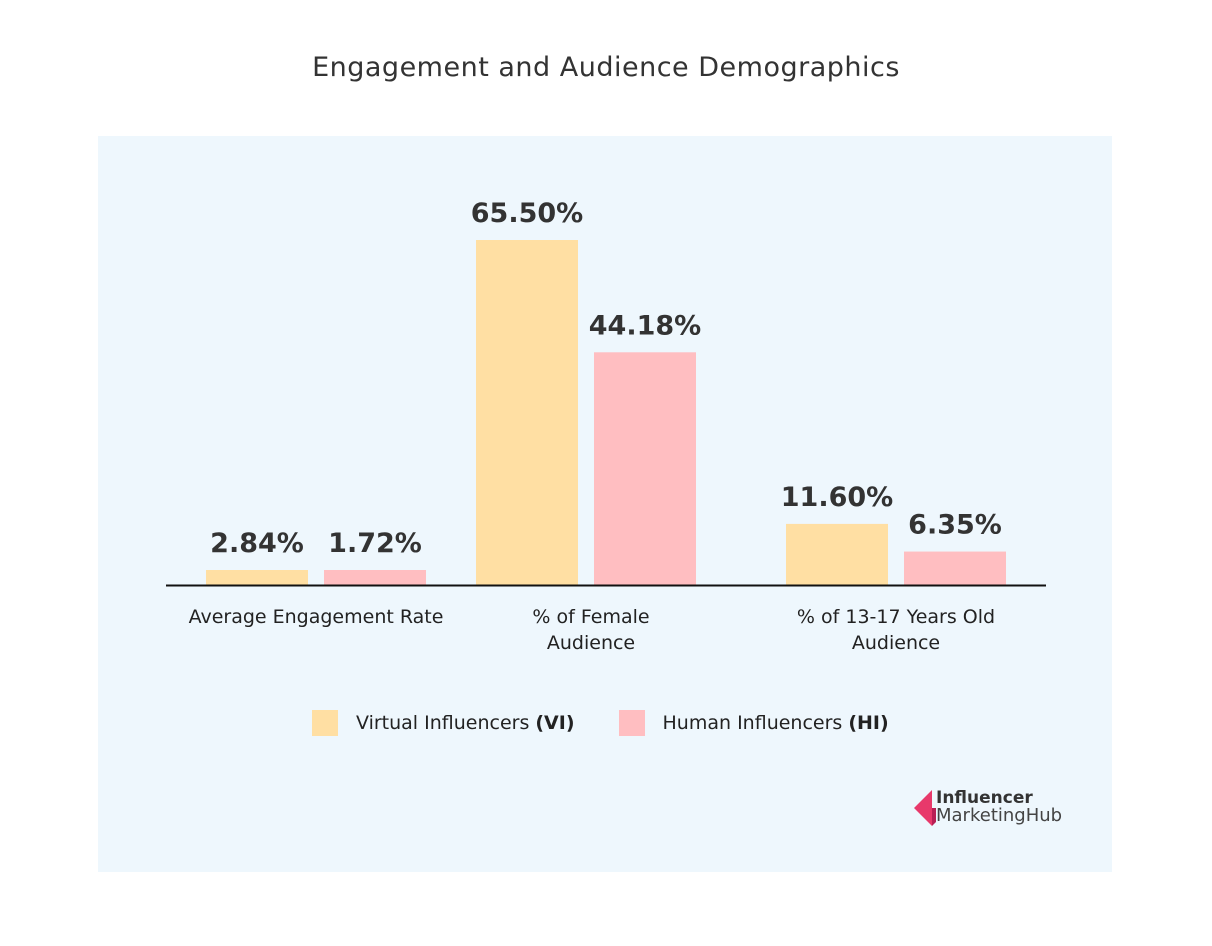 Image resolution: width=1212 pixels, height=946 pixels. I want to click on data-label: 65.50%, so click(527, 213).